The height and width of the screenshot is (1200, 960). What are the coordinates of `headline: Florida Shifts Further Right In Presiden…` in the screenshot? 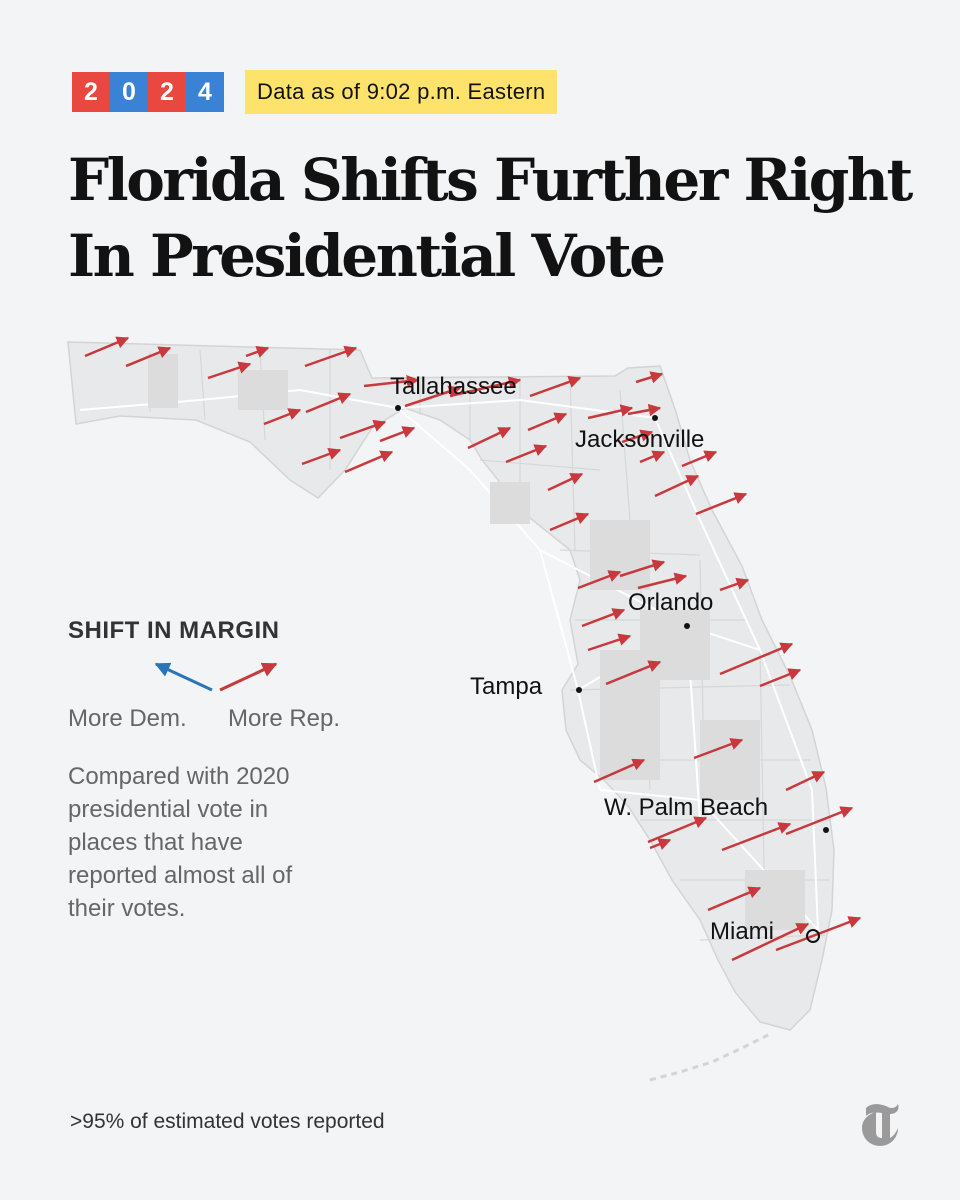 It's located at (490, 218).